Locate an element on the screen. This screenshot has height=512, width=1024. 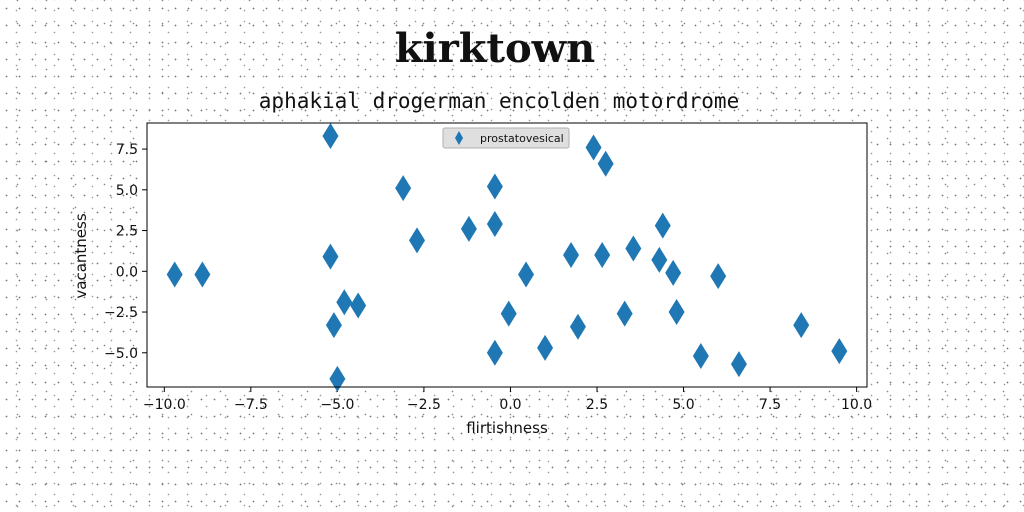
legend-entry: prostatovesical is located at coordinates (522, 138).